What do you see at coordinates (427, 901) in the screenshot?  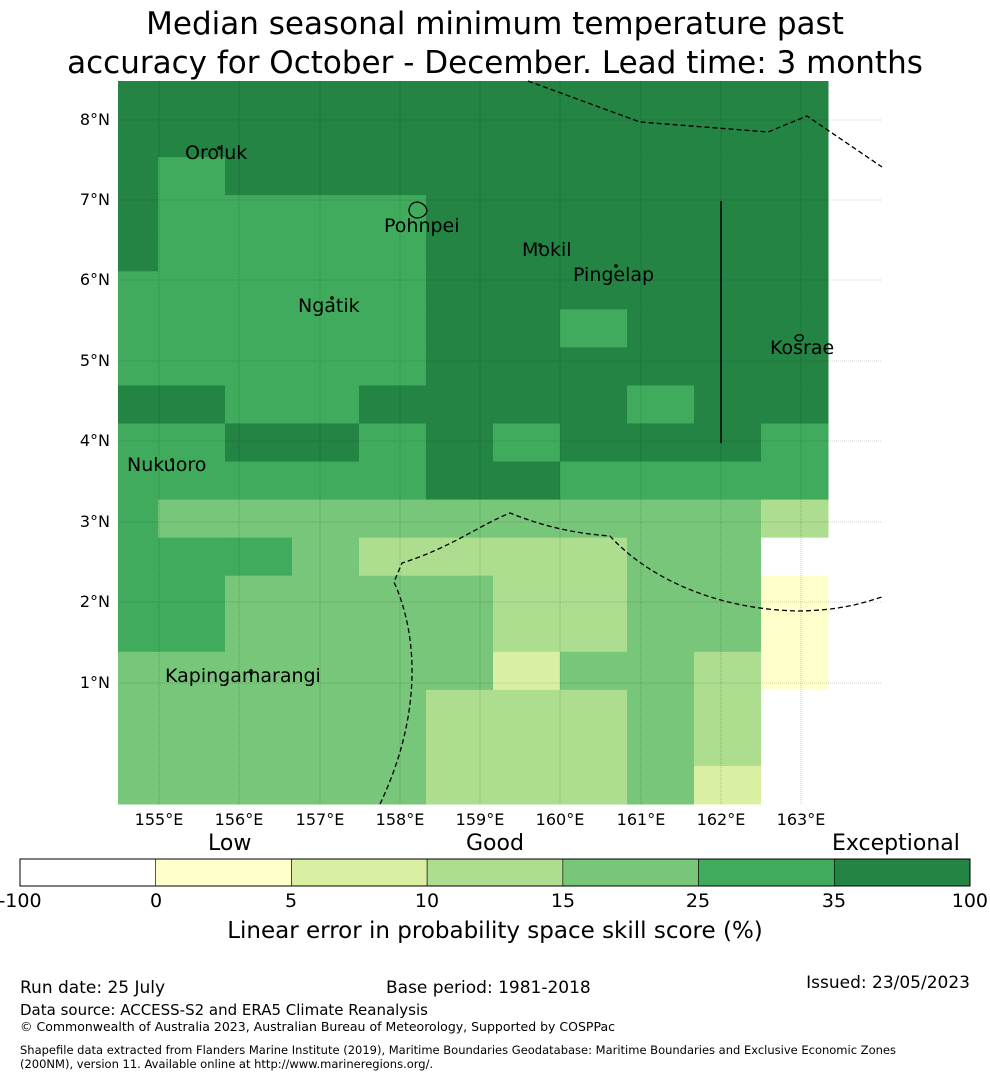 I see `colorbar-tick-label: 10` at bounding box center [427, 901].